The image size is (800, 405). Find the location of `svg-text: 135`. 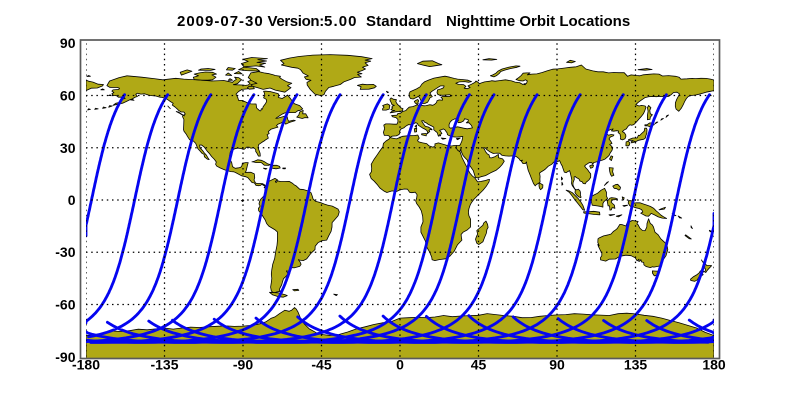

svg-text: 135 is located at coordinates (636, 365).